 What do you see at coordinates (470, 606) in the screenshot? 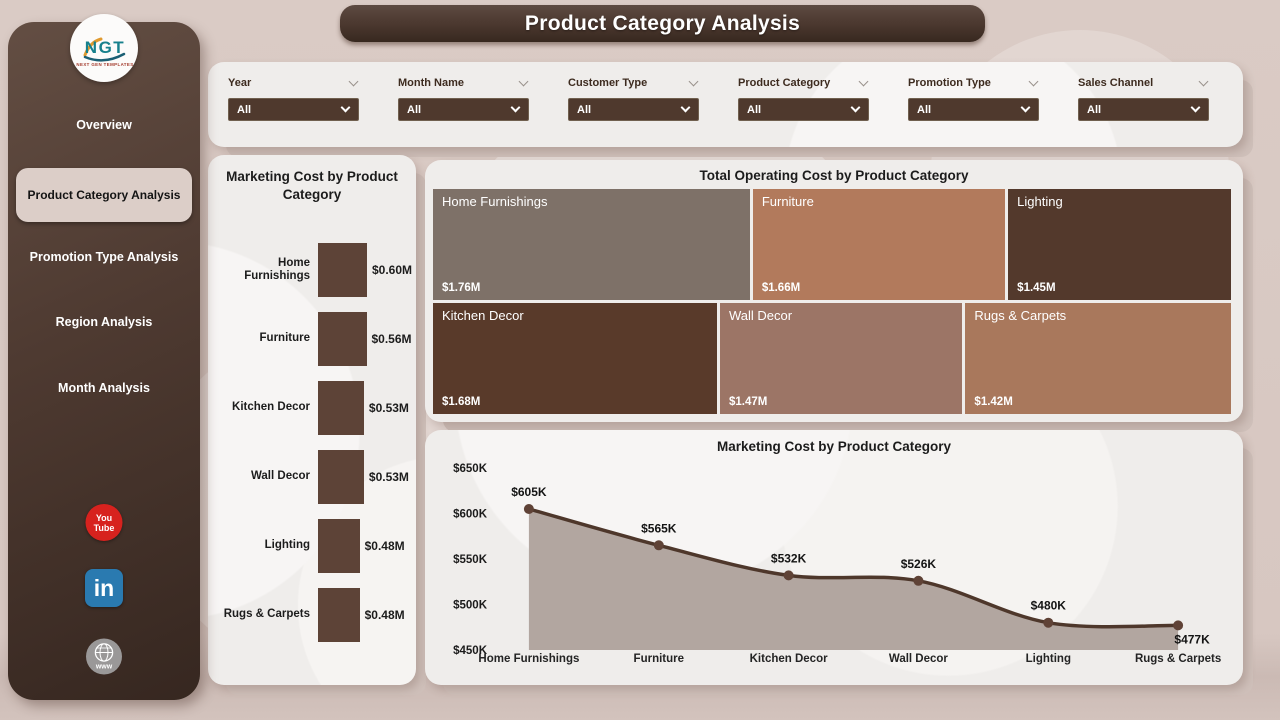
I see `y-axis-tick-label: $500K` at bounding box center [470, 606].